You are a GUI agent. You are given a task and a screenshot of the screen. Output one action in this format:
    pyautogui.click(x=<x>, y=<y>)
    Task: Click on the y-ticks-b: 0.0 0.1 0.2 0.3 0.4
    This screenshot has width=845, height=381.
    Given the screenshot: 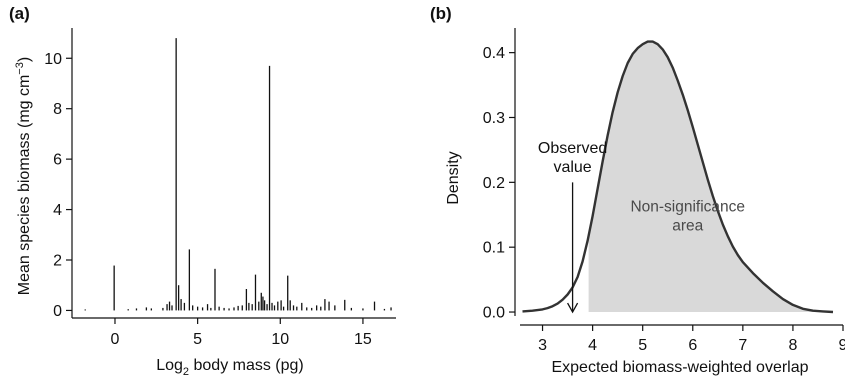 What is the action you would take?
    pyautogui.click(x=499, y=183)
    